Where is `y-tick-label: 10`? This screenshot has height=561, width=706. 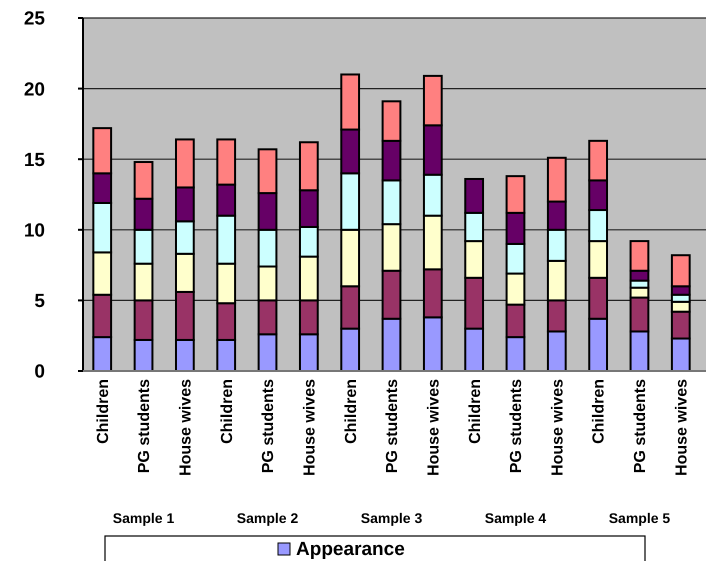
y-tick-label: 10 is located at coordinates (34, 231).